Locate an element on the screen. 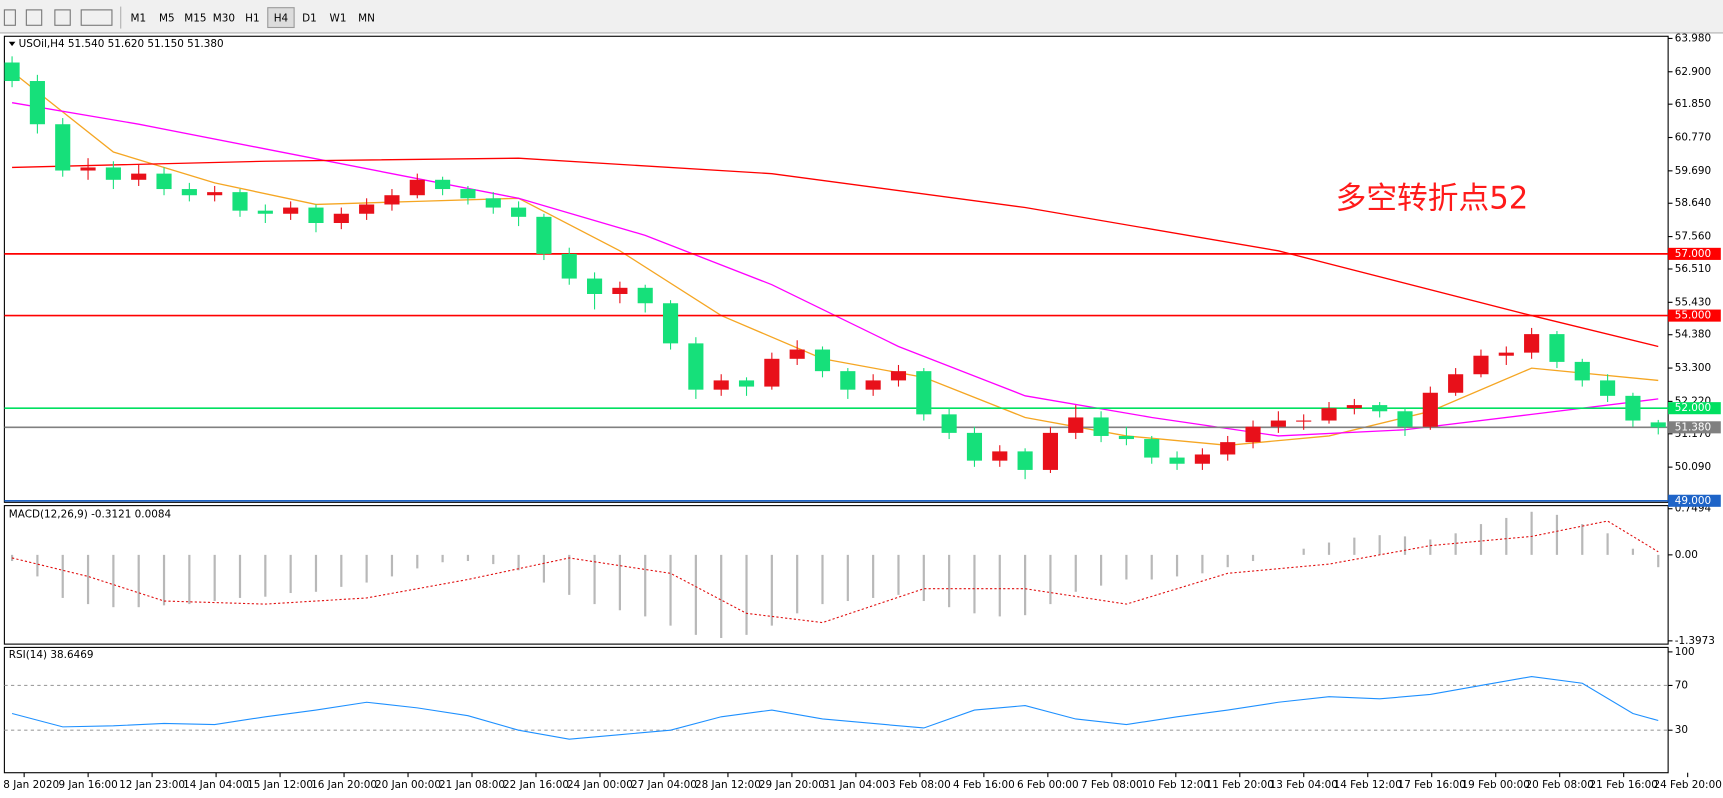 This screenshot has height=798, width=1723. x-tick-label: 14 Feb 12:00 is located at coordinates (1368, 785).